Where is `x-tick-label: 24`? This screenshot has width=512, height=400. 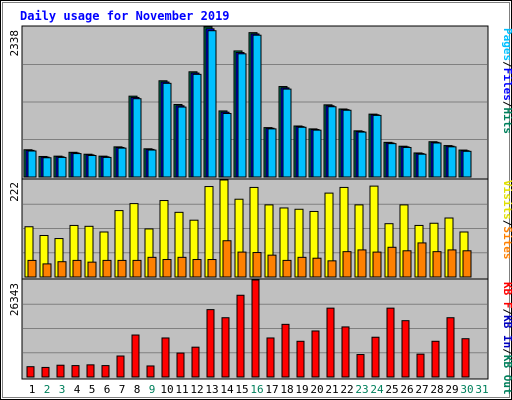 x-tick-label: 24 is located at coordinates (377, 389).